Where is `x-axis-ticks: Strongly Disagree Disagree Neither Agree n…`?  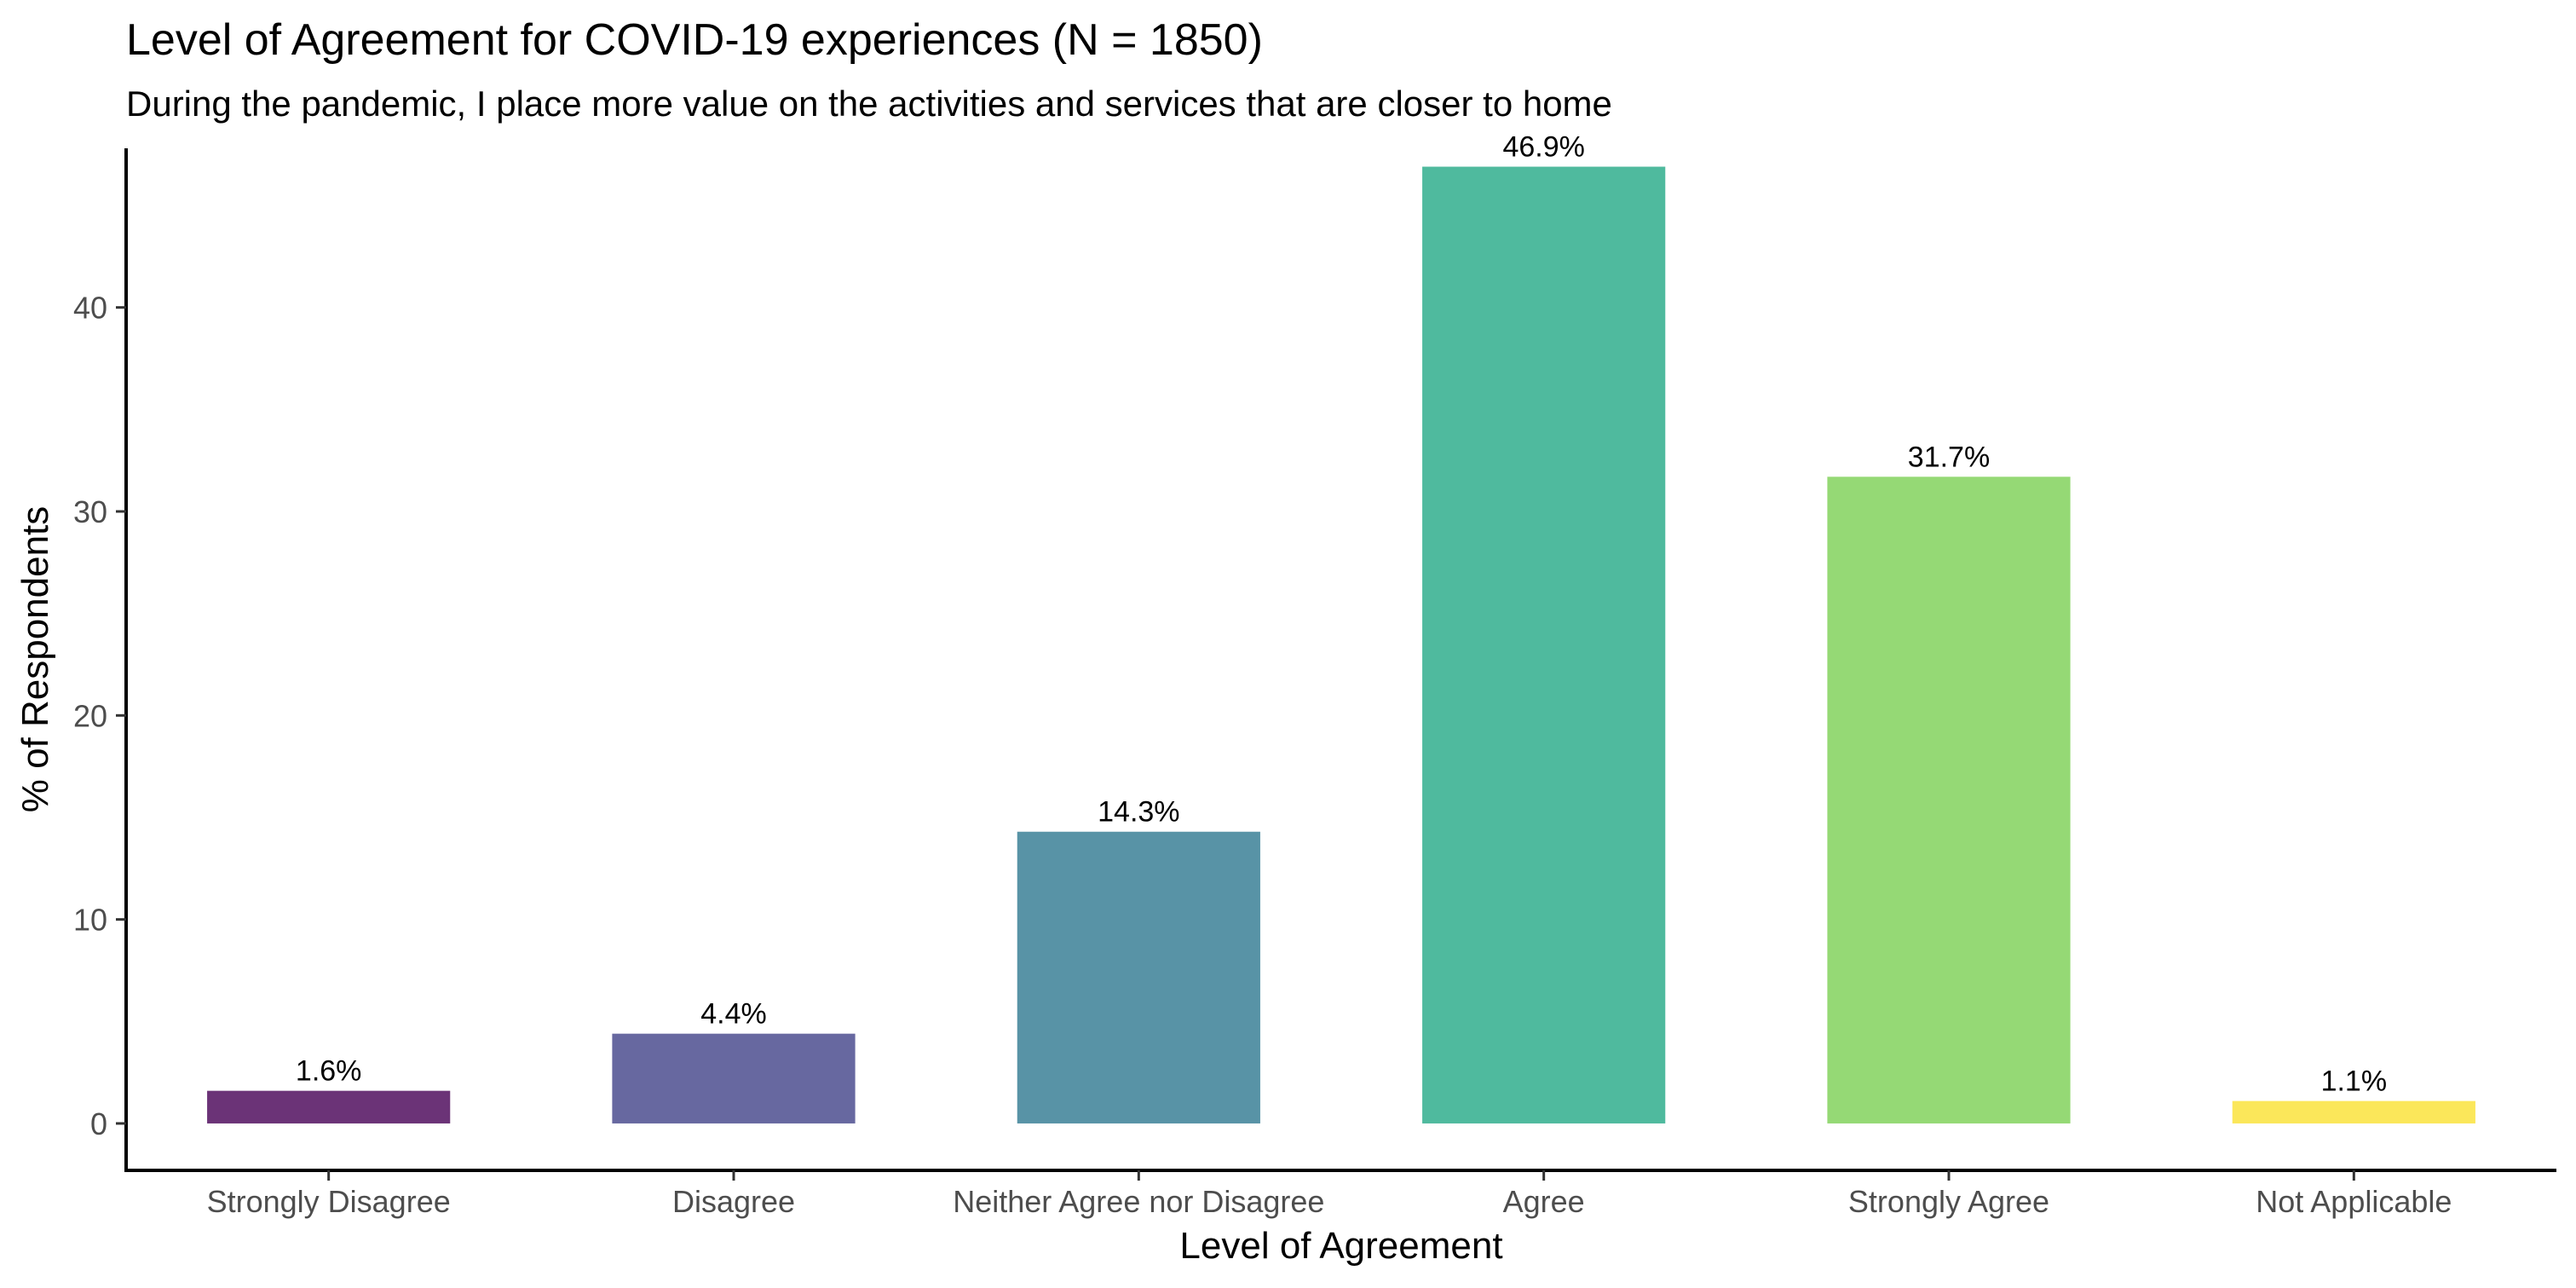 x-axis-ticks: Strongly Disagree Disagree Neither Agree n… is located at coordinates (1329, 1194).